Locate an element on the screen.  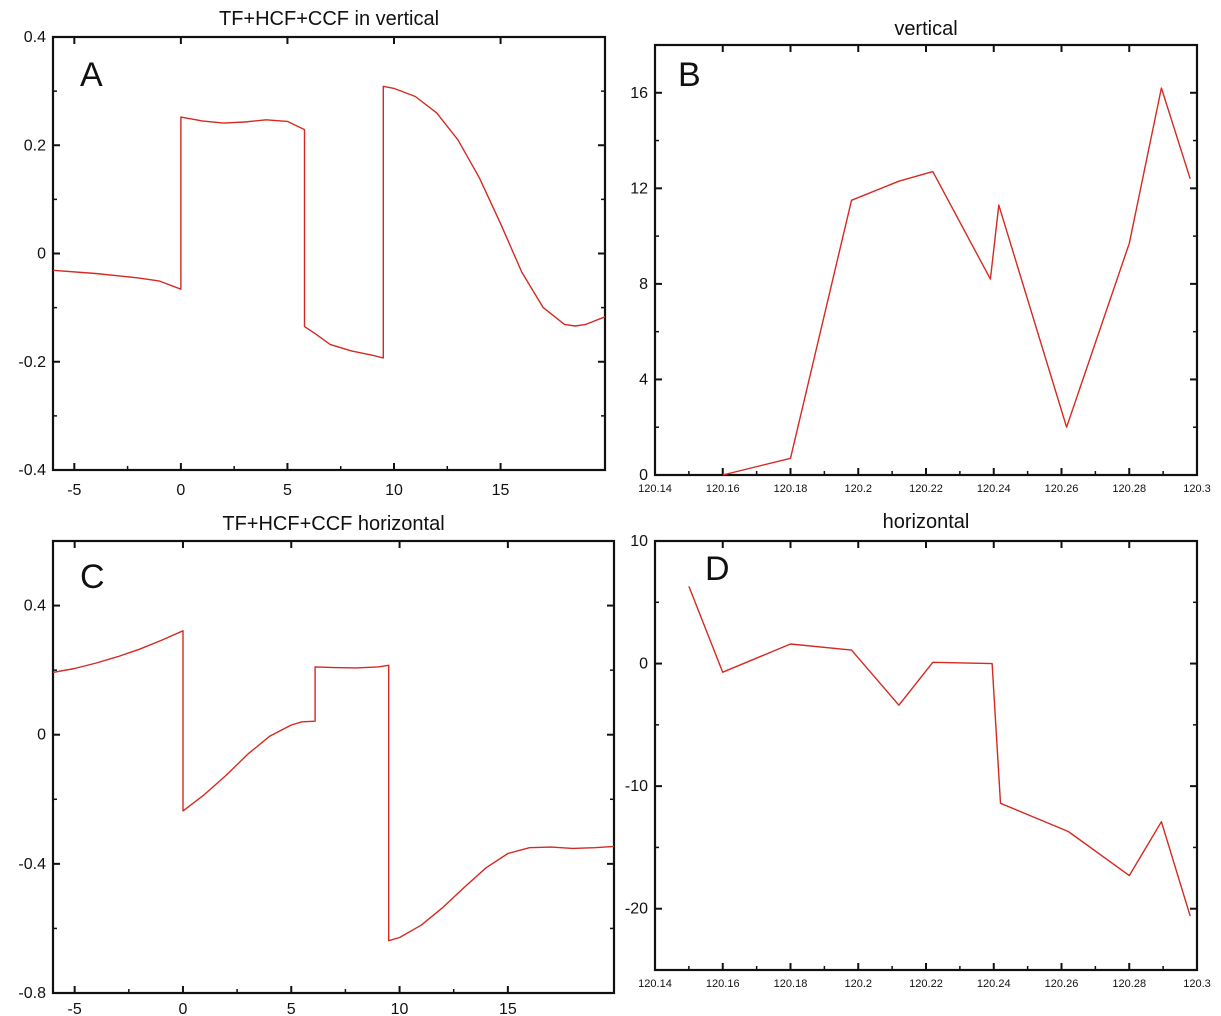
y-tick-label: 12 is located at coordinates (639, 188).